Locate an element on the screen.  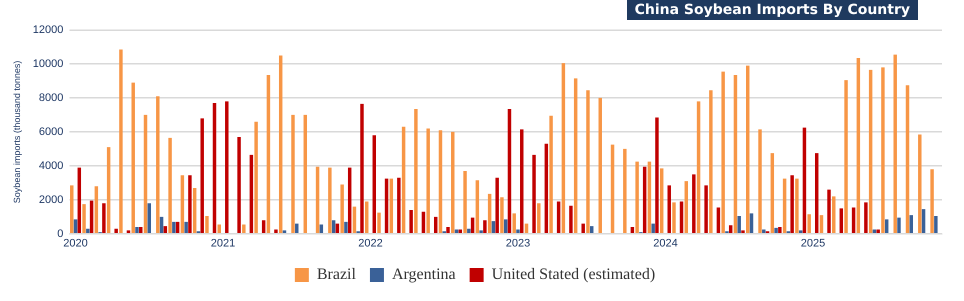
x-tick-label: 2022 is located at coordinates (370, 243).